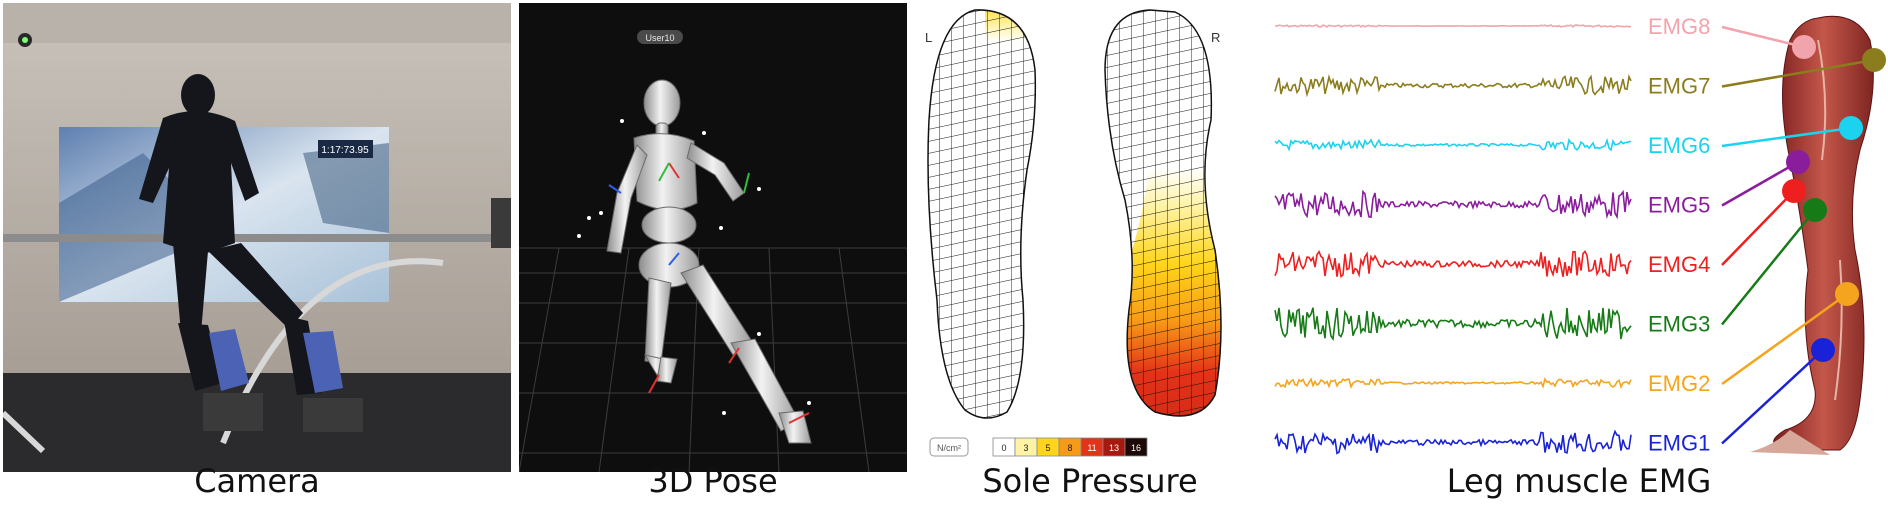 Image resolution: width=1888 pixels, height=505 pixels. I want to click on emg-channel-label: EMG6, so click(1679, 145).